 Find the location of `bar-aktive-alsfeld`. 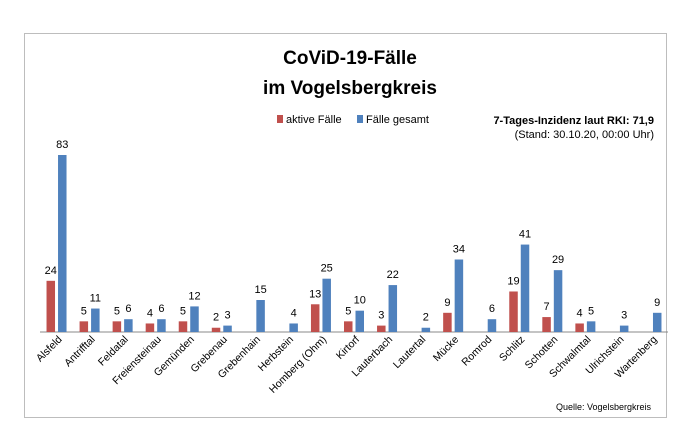

bar-aktive-alsfeld is located at coordinates (51, 306).